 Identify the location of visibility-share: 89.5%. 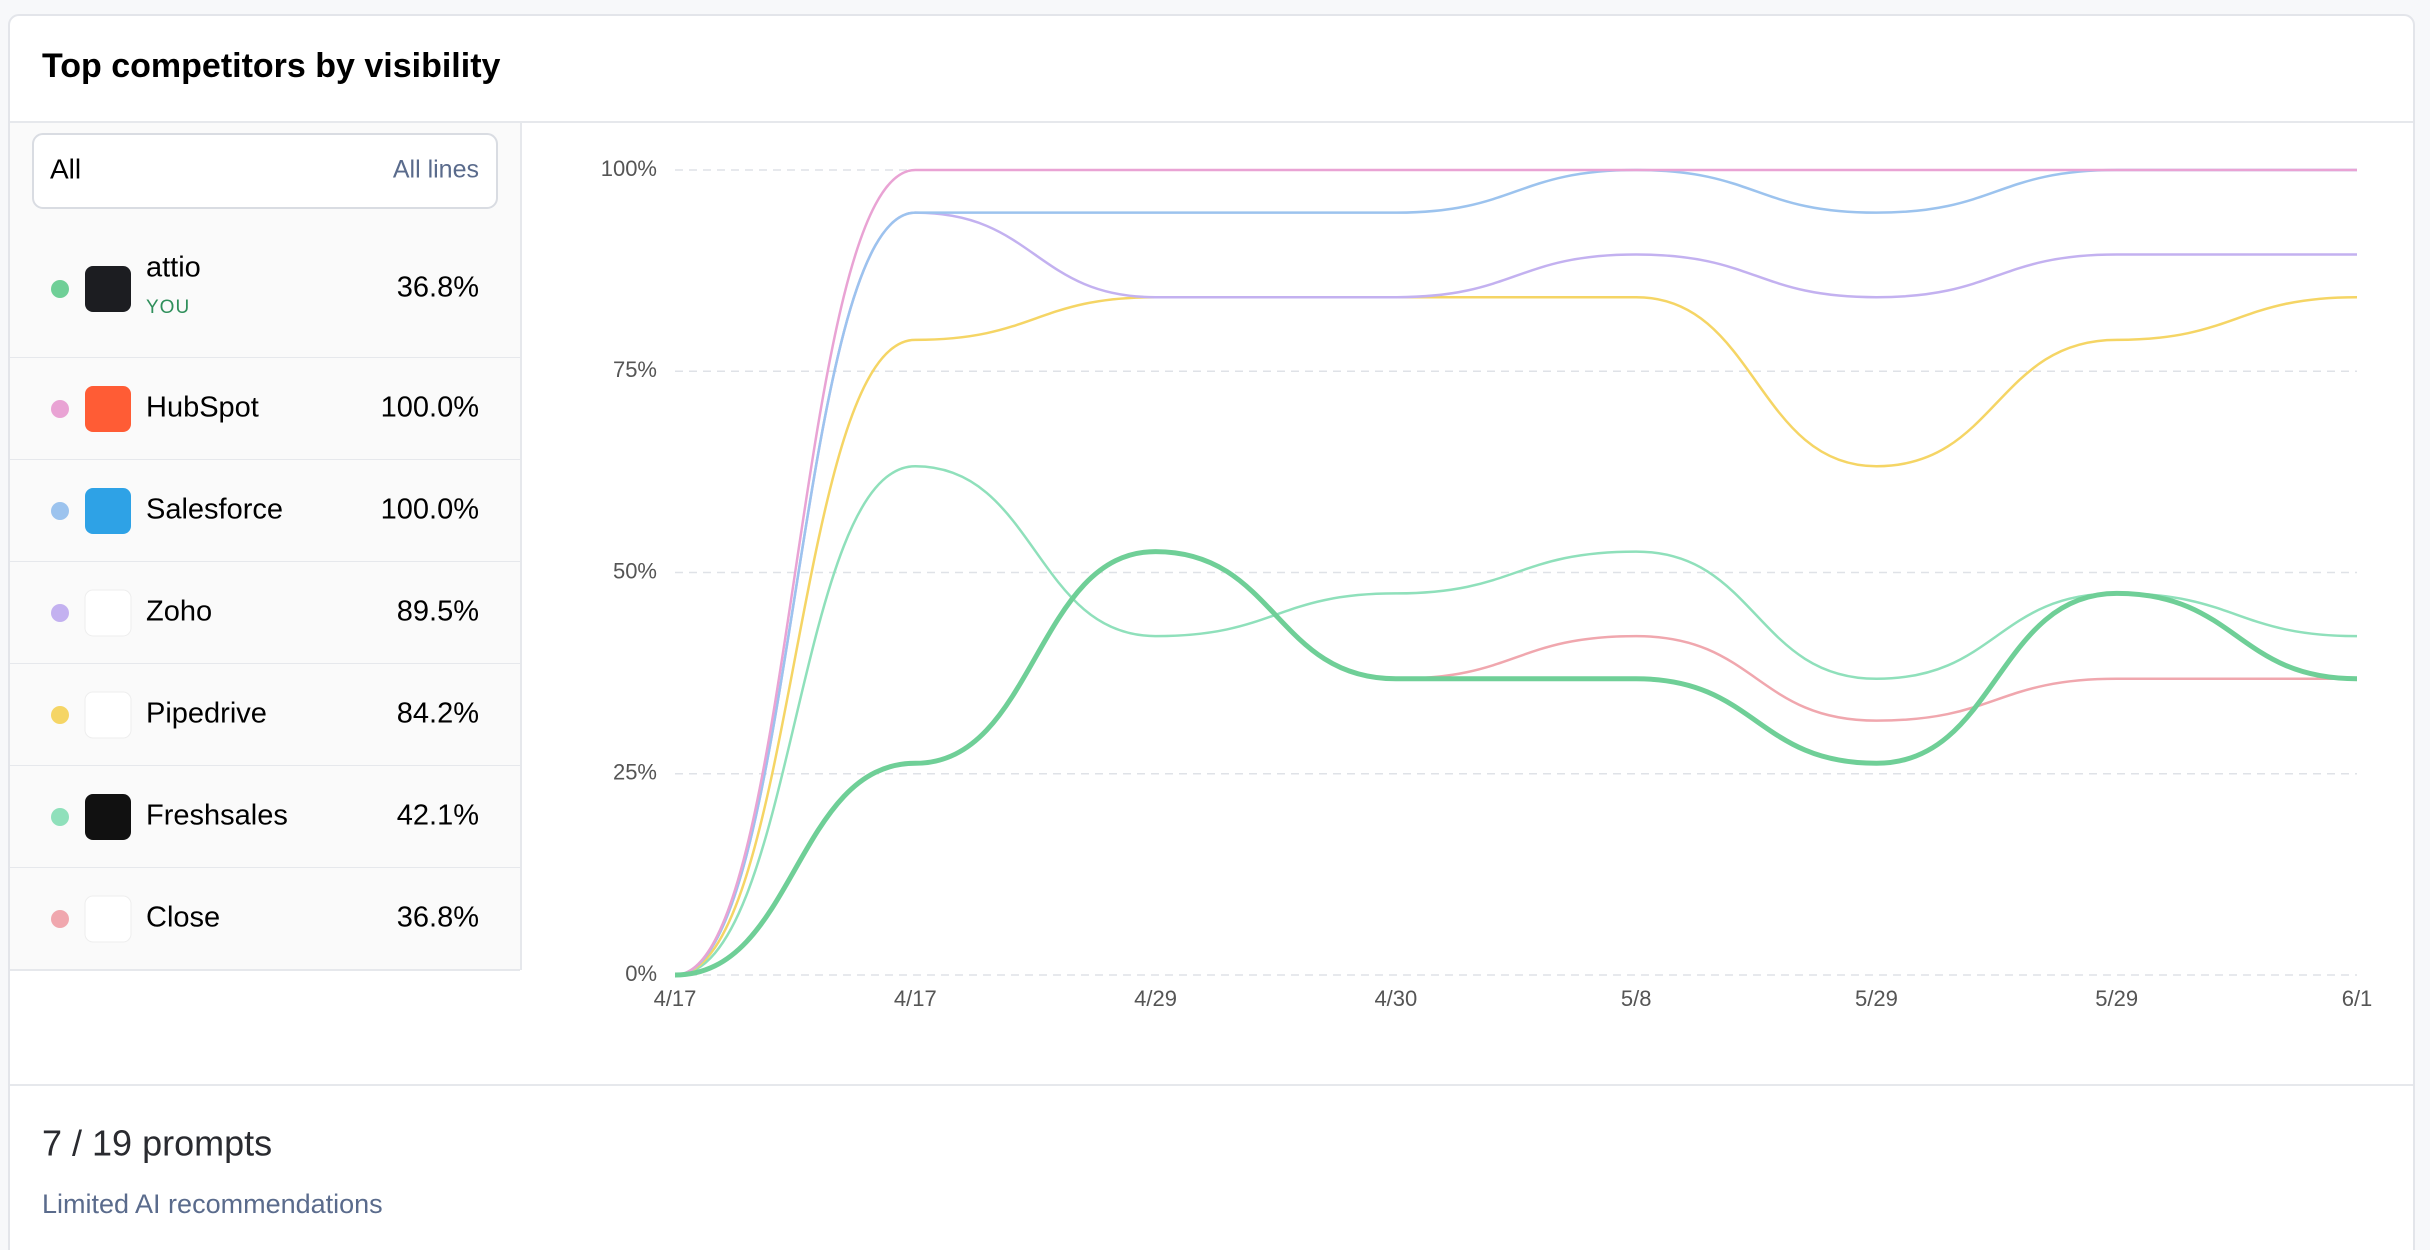
(438, 612).